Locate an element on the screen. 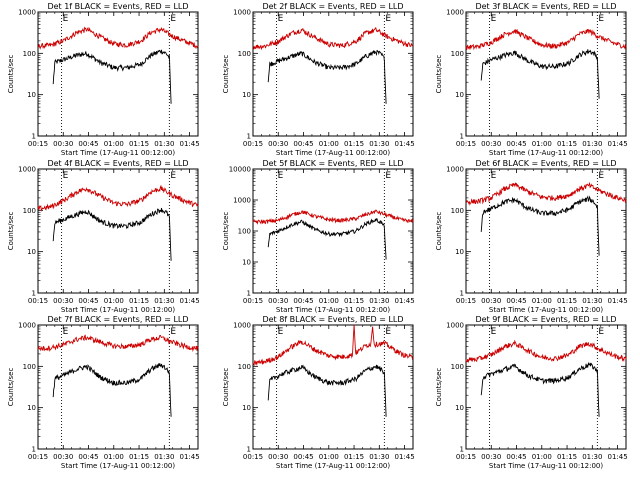 The width and height of the screenshot is (640, 480). chart-title: Det 4f BLACK = Events, RED = LLD is located at coordinates (117, 163).